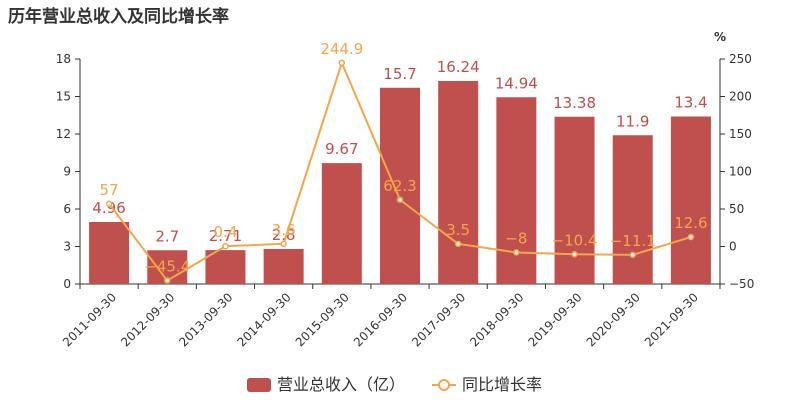 The height and width of the screenshot is (400, 800). I want to click on bar-value-label: 2.71, so click(225, 236).